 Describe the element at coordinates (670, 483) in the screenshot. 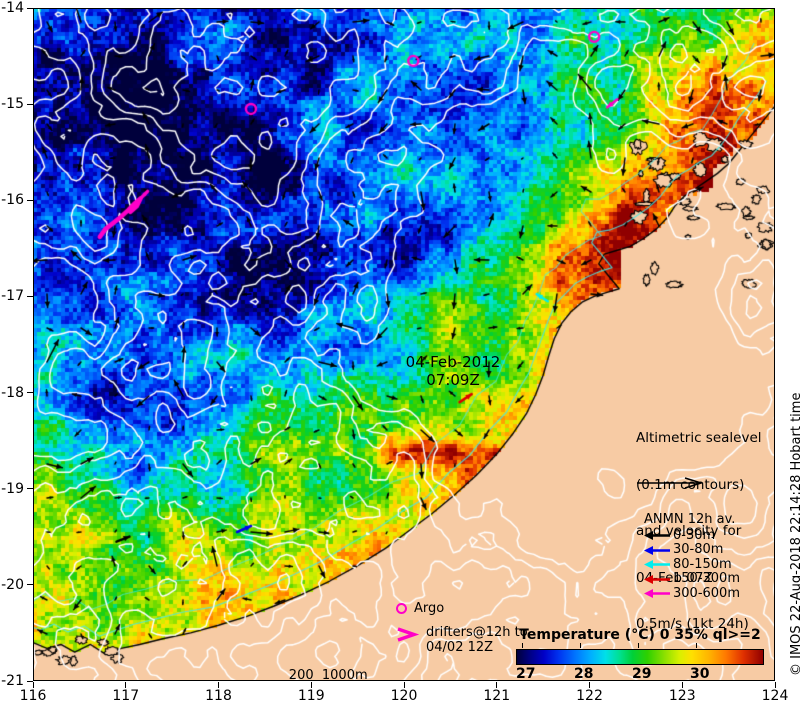

I see `velocity-scale-arrow-icon` at that location.